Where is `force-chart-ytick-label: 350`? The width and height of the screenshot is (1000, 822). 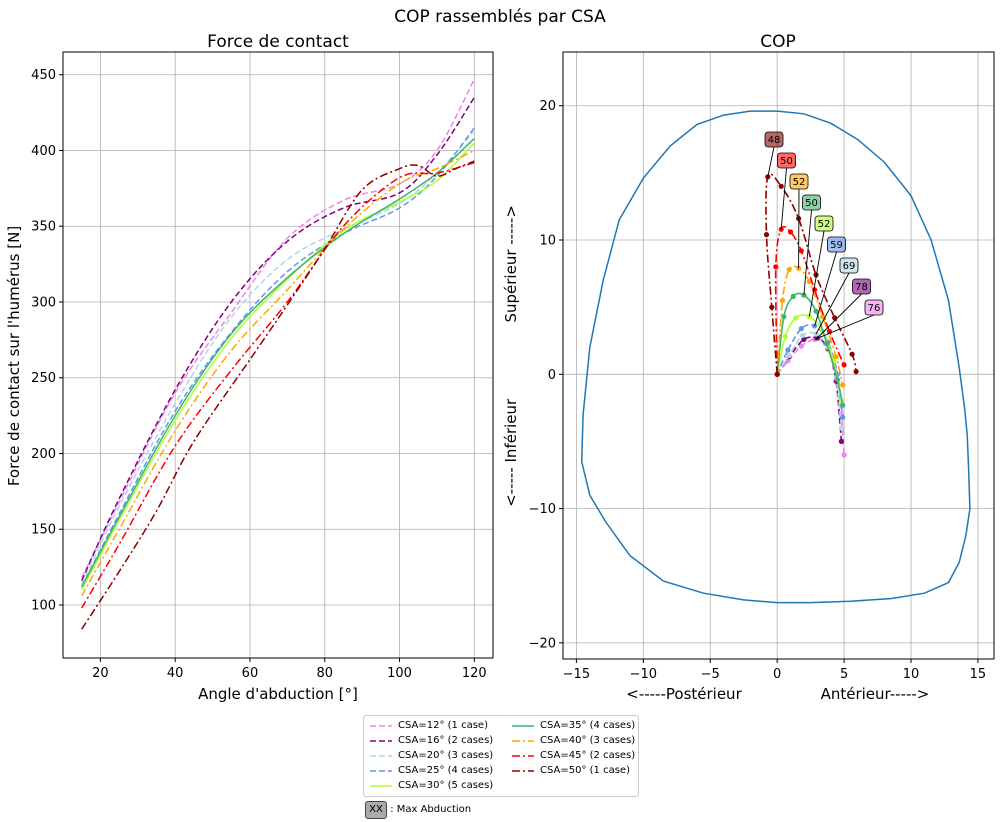
force-chart-ytick-label: 350 is located at coordinates (43, 227).